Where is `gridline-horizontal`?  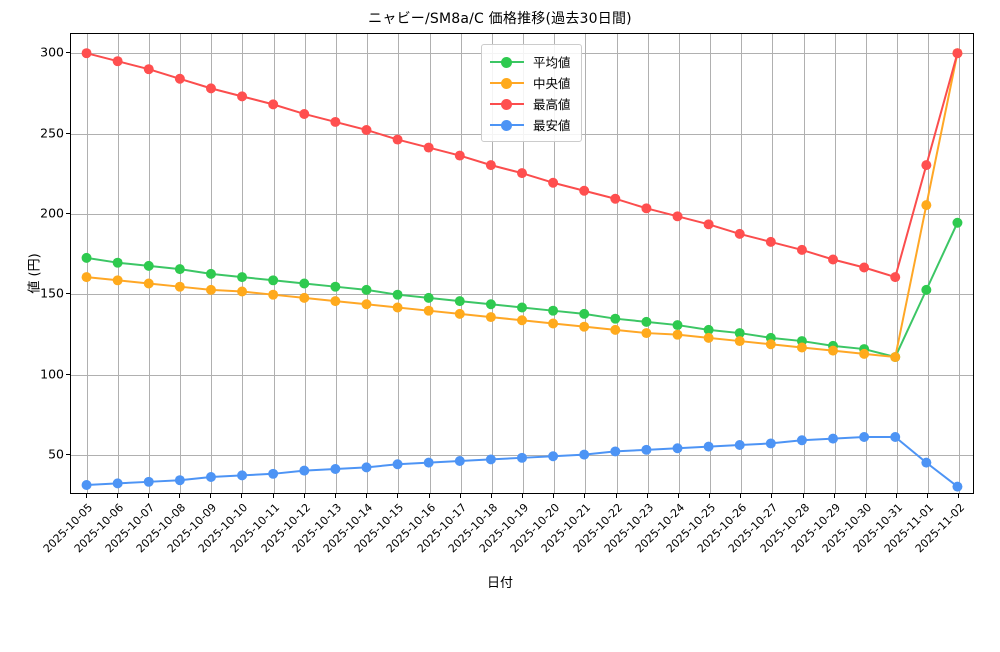
gridline-horizontal is located at coordinates (522, 295).